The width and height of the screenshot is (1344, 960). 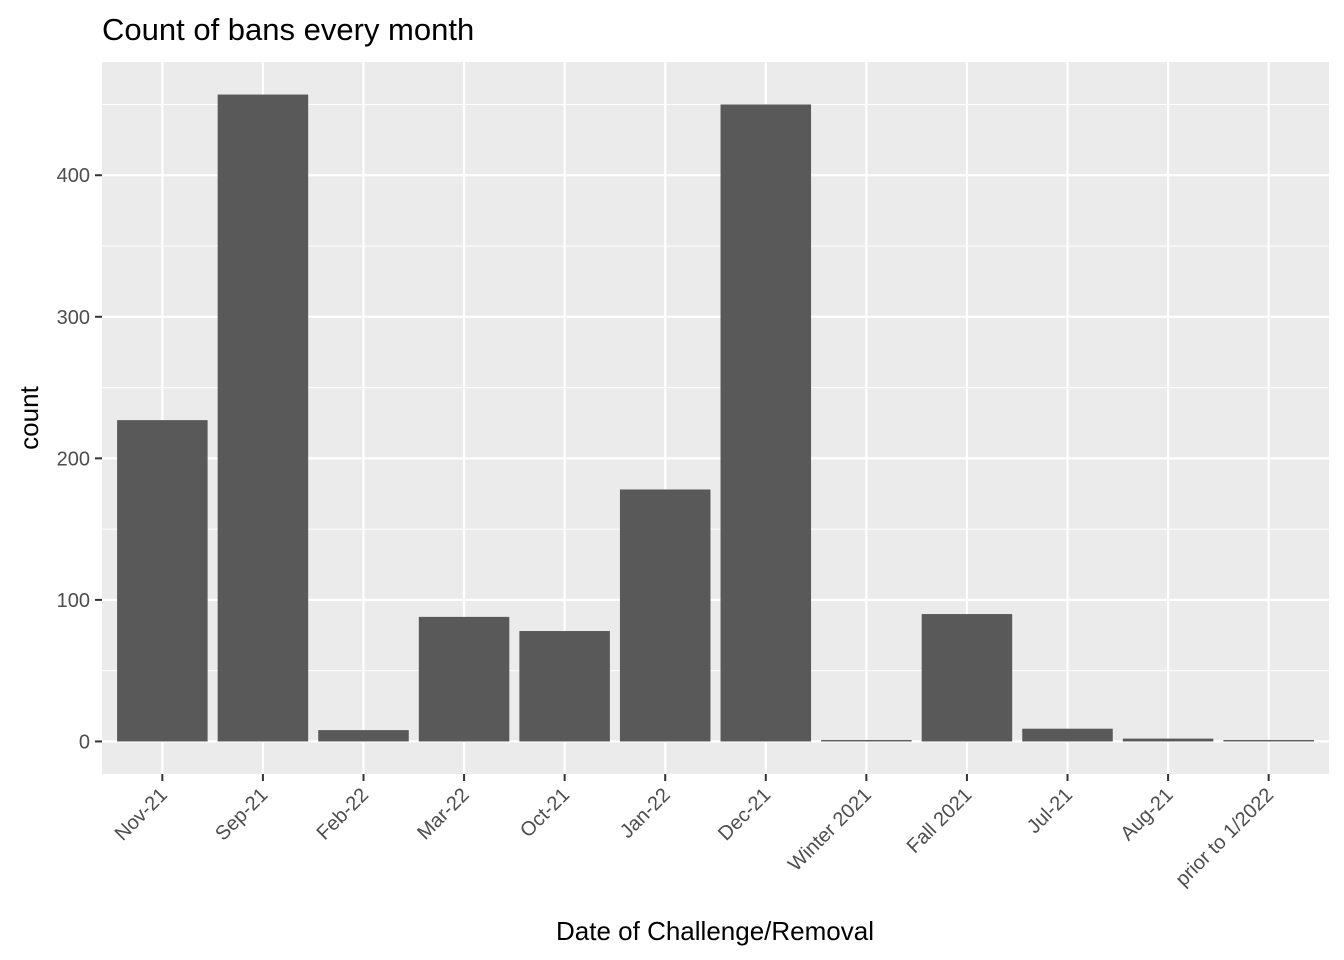 I want to click on y-tick-label: 0, so click(x=84, y=742).